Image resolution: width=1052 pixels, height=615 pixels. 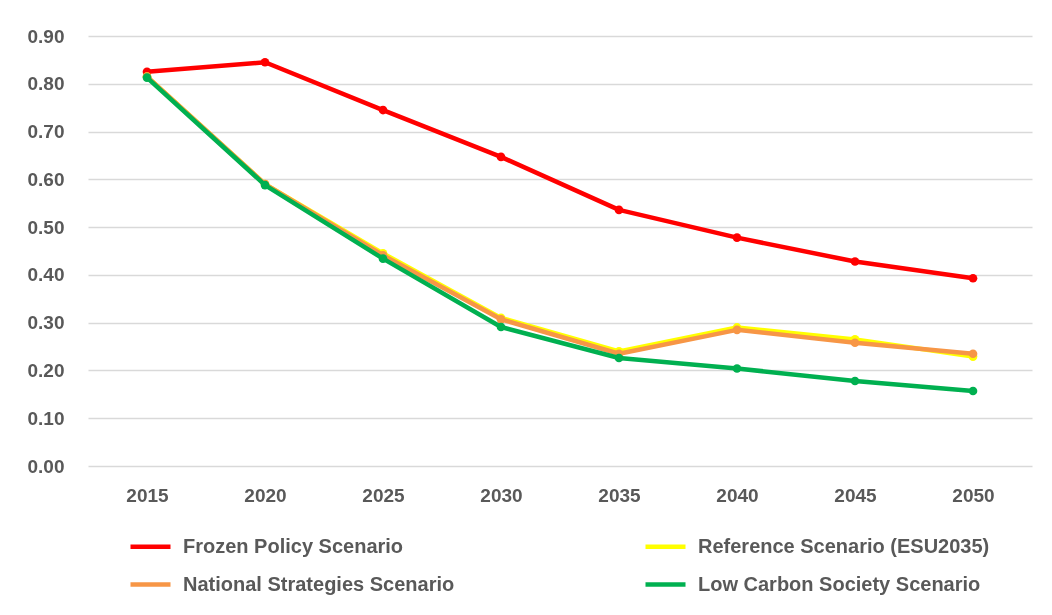 What do you see at coordinates (46, 227) in the screenshot?
I see `y-tick-label: 0.50` at bounding box center [46, 227].